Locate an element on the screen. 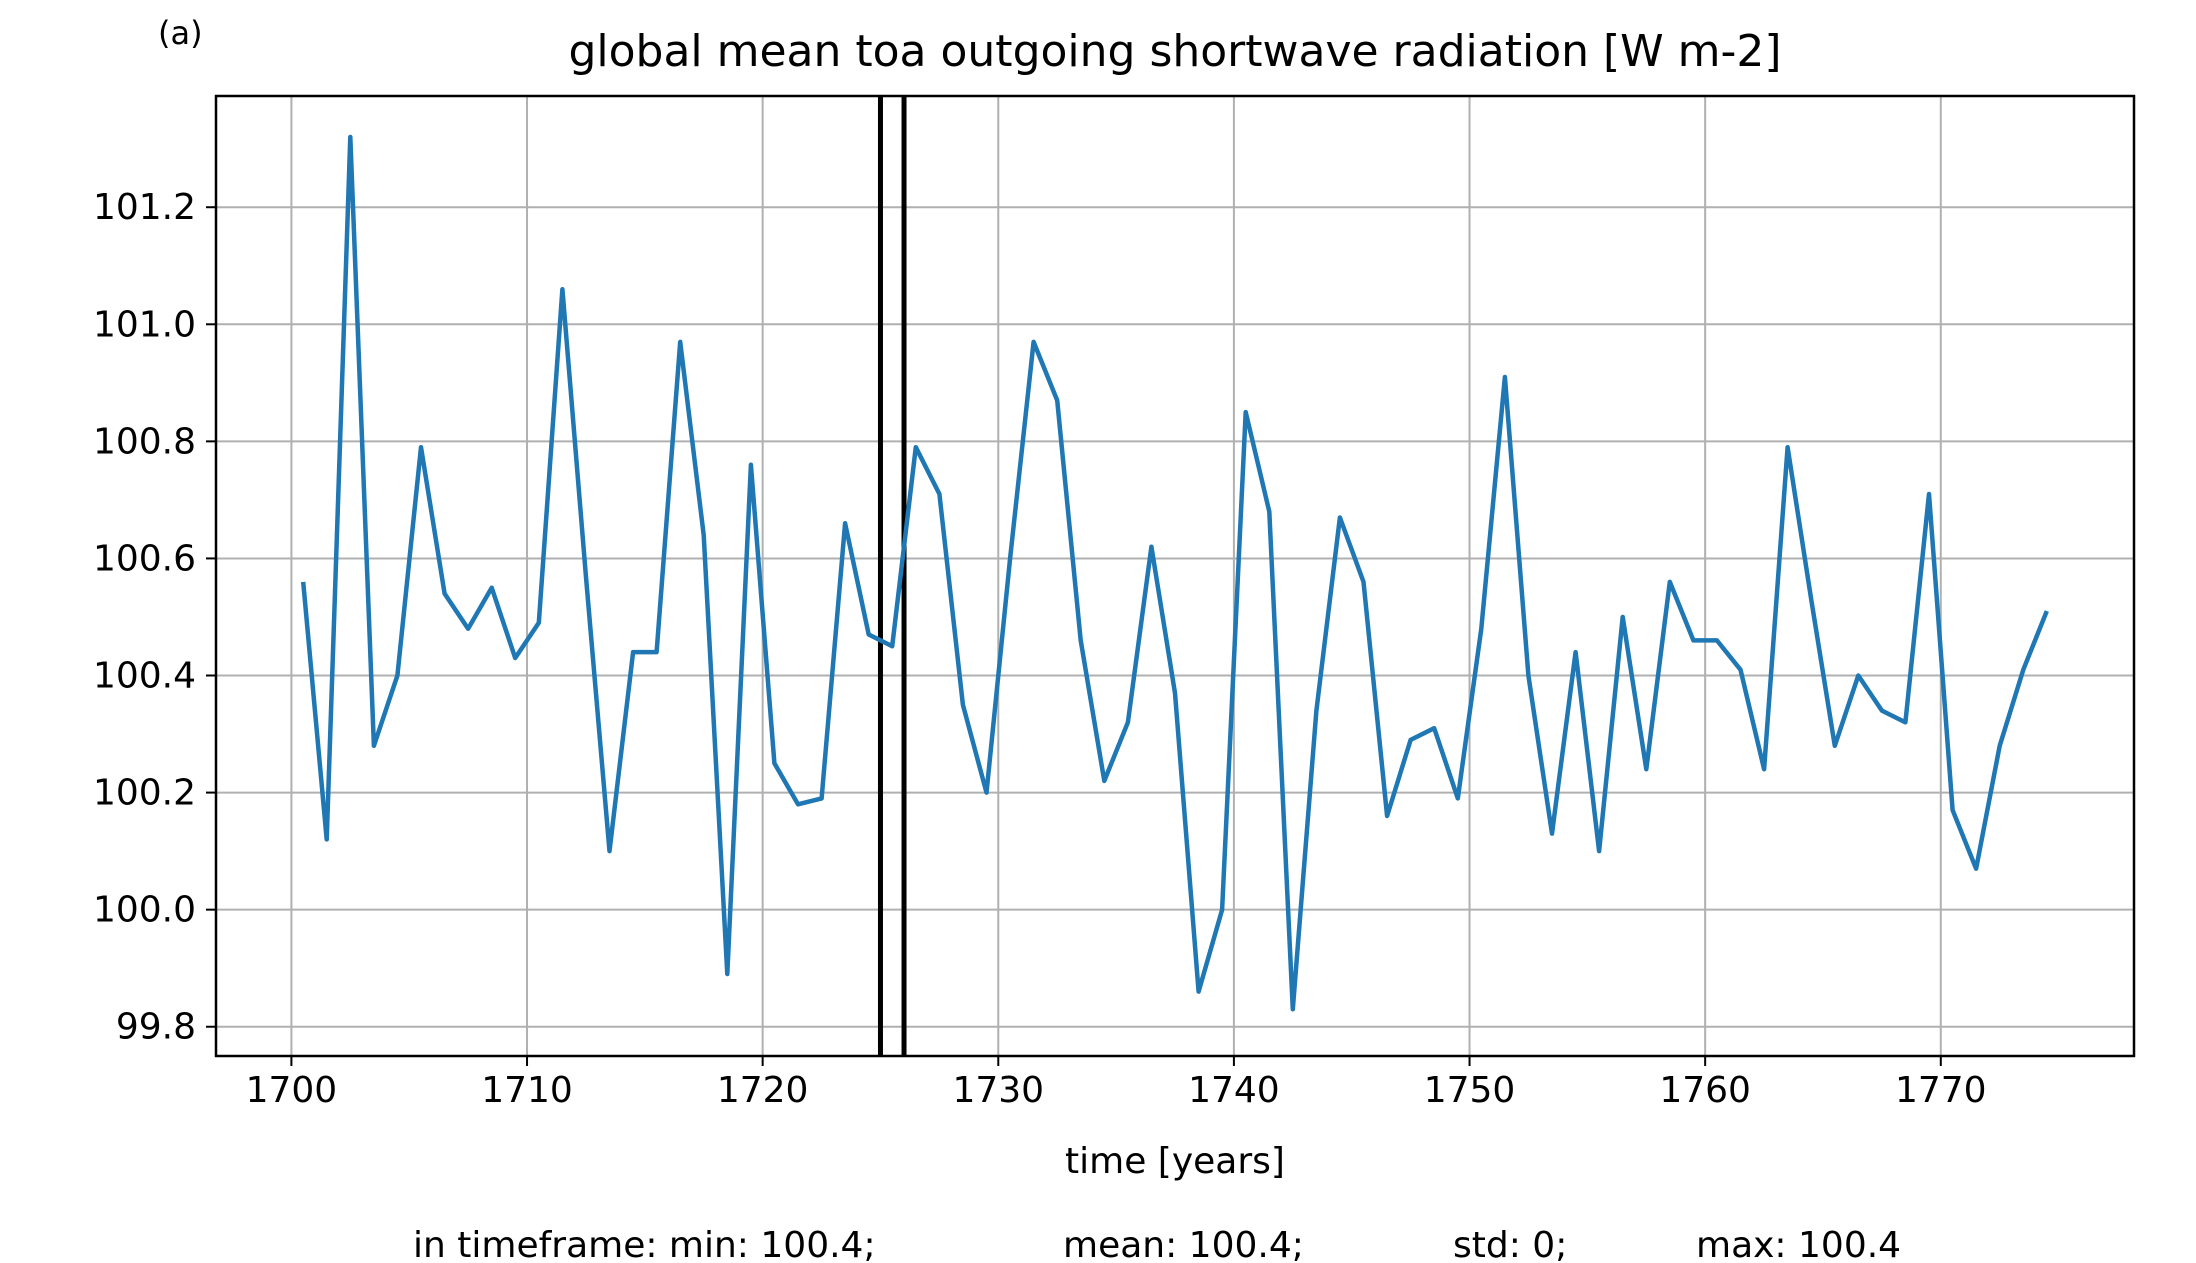  y-tick-label: 100.0 is located at coordinates (144, 910).